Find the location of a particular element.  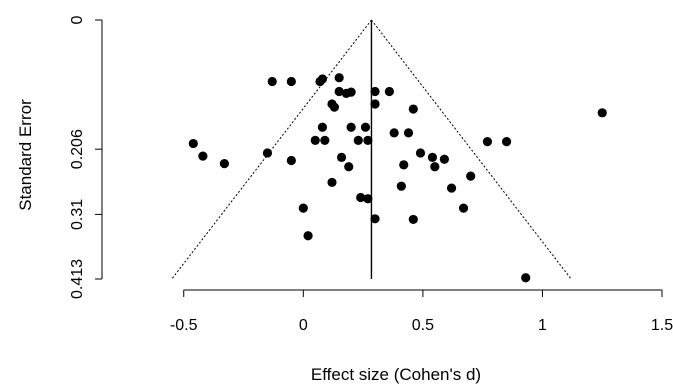

y-axis-title: Standard Error is located at coordinates (25, 155).